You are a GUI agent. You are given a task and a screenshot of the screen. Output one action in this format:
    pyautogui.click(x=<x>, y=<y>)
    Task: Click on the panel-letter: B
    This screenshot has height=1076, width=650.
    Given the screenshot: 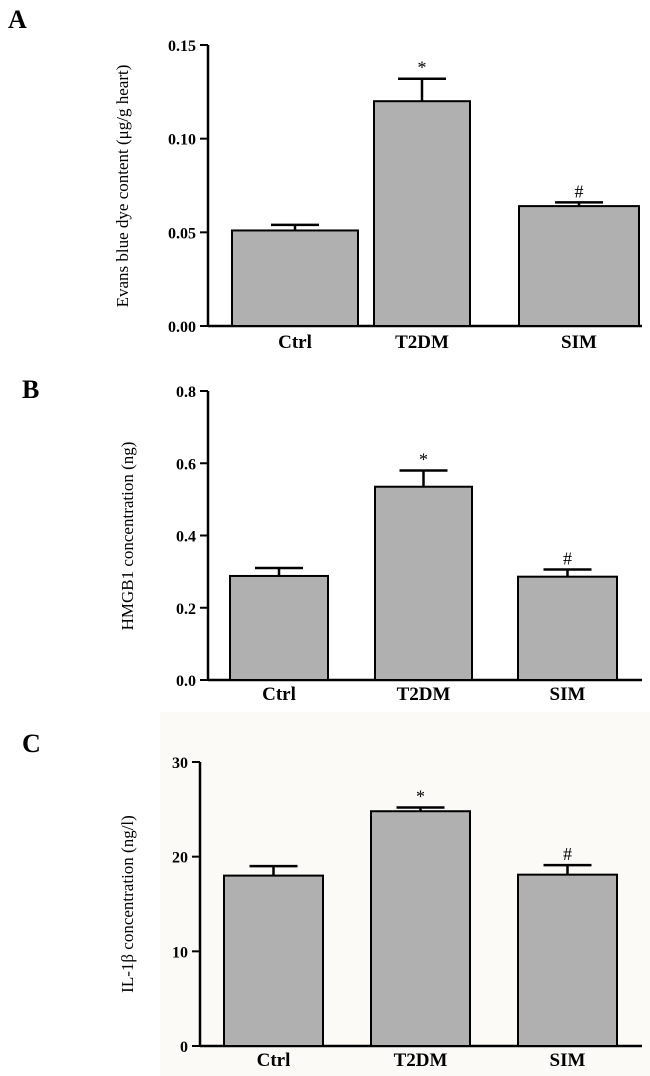 What is the action you would take?
    pyautogui.click(x=30, y=389)
    